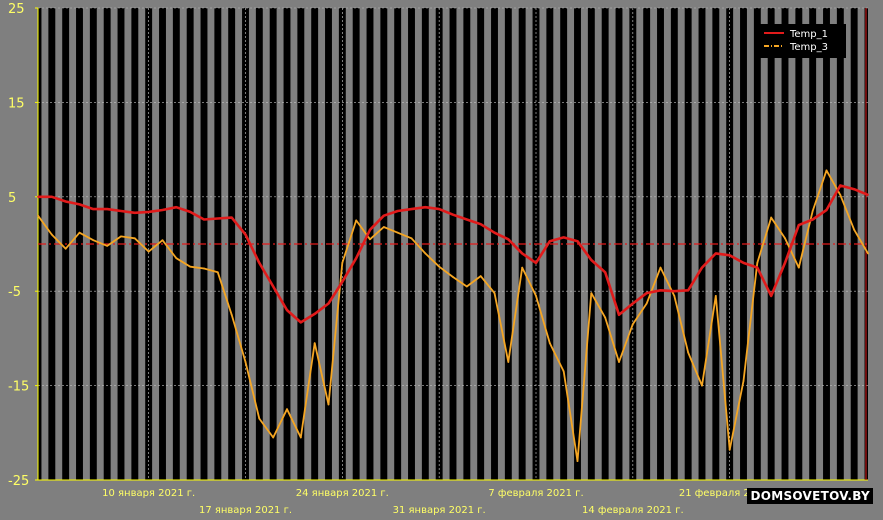  What do you see at coordinates (18, 481) in the screenshot?
I see `y-tick-label: -25` at bounding box center [18, 481].